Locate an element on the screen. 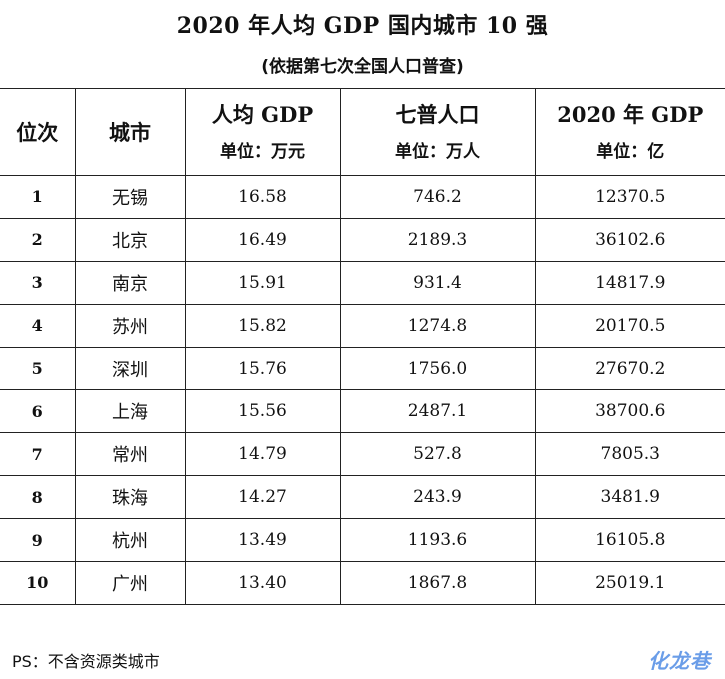 This screenshot has height=679, width=725. table-row: 3 南京 15.91 931.4 14817.9 is located at coordinates (362, 282).